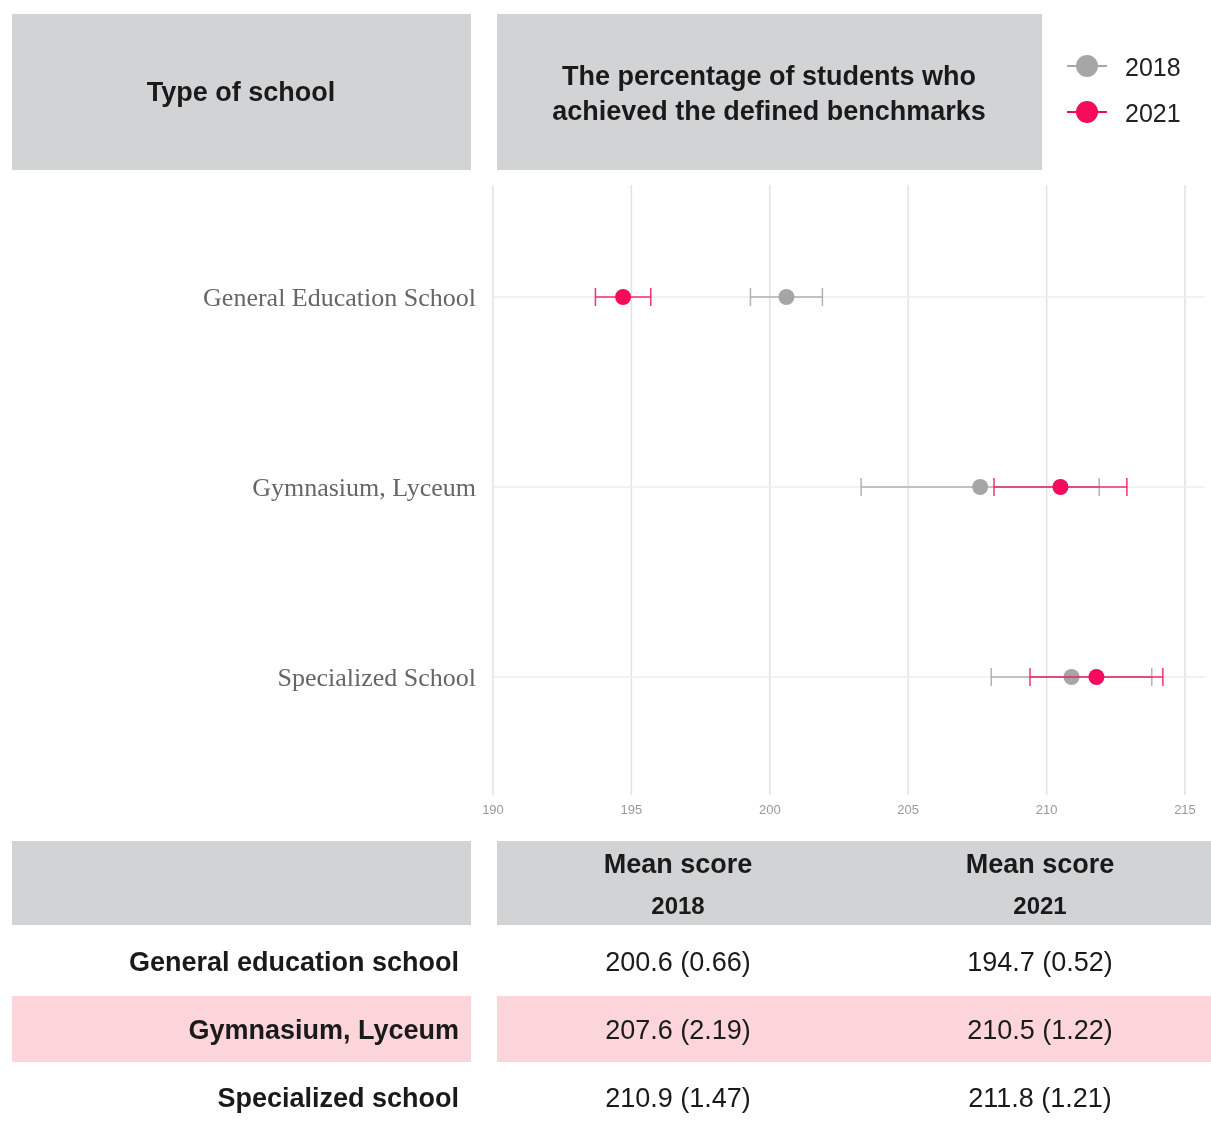 This screenshot has height=1122, width=1211. What do you see at coordinates (1046, 809) in the screenshot?
I see `x-tick-label: 210` at bounding box center [1046, 809].